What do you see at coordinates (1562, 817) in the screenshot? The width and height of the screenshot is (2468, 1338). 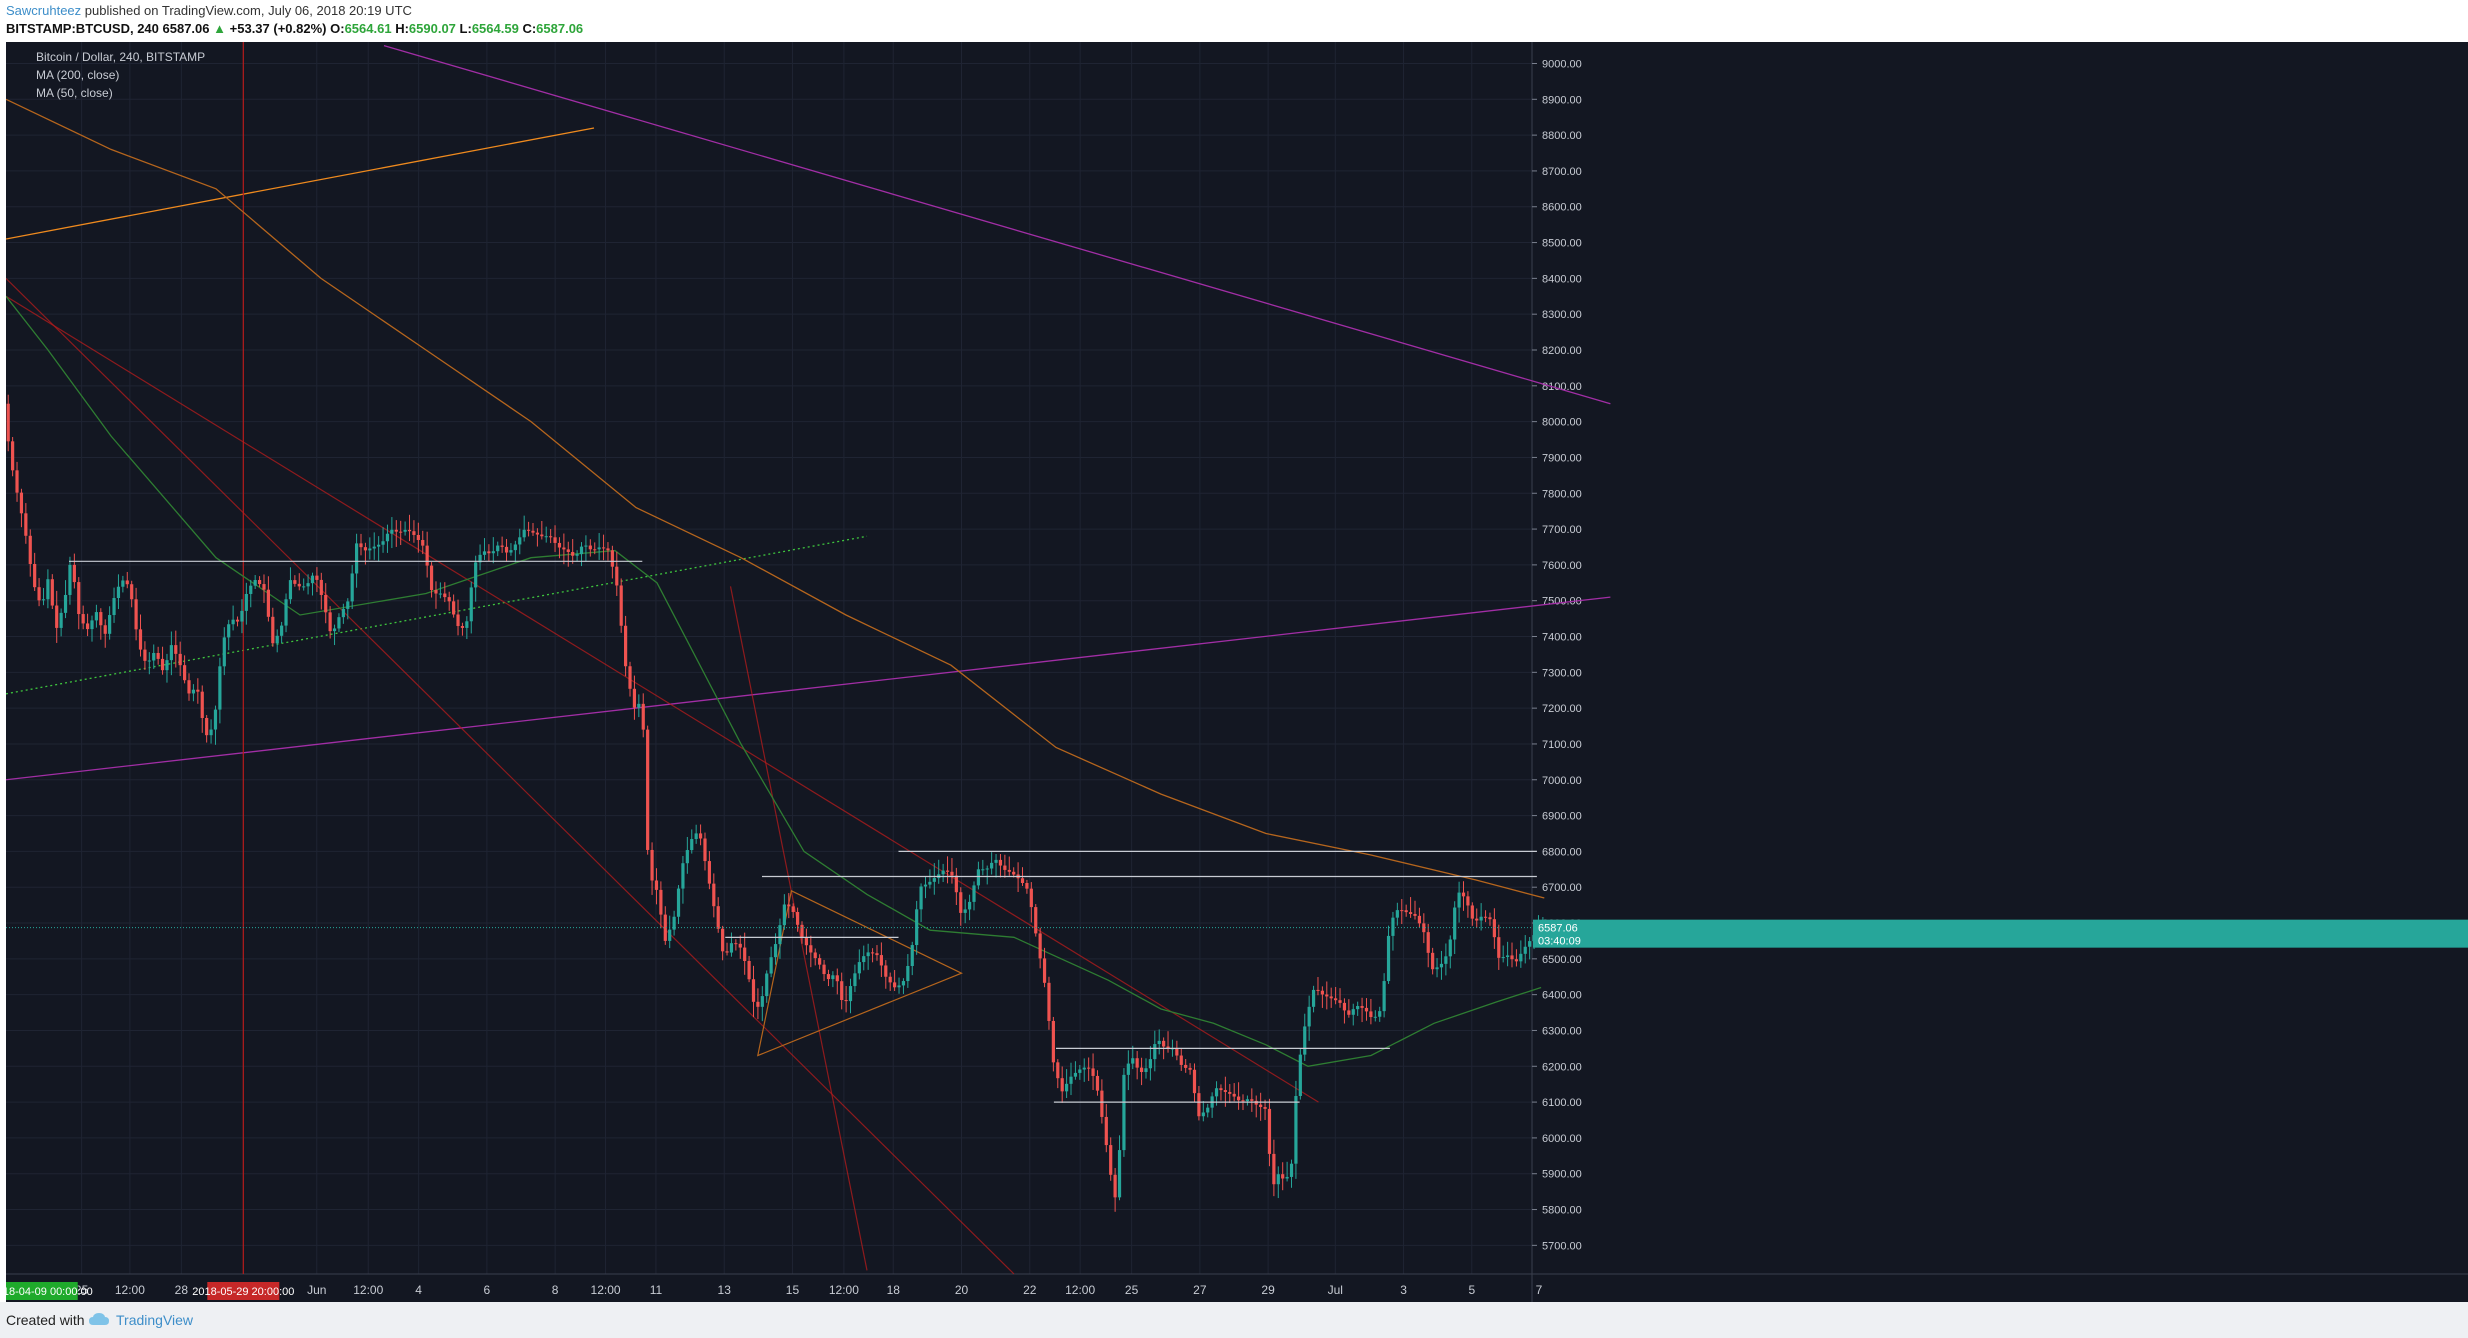 I see `price-tick-label: 6900.00` at bounding box center [1562, 817].